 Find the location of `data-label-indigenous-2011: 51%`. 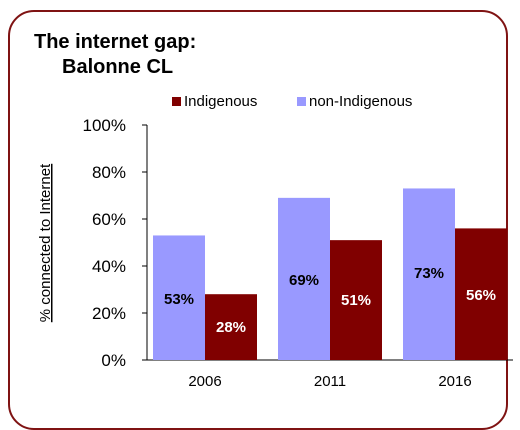

data-label-indigenous-2011: 51% is located at coordinates (356, 300).